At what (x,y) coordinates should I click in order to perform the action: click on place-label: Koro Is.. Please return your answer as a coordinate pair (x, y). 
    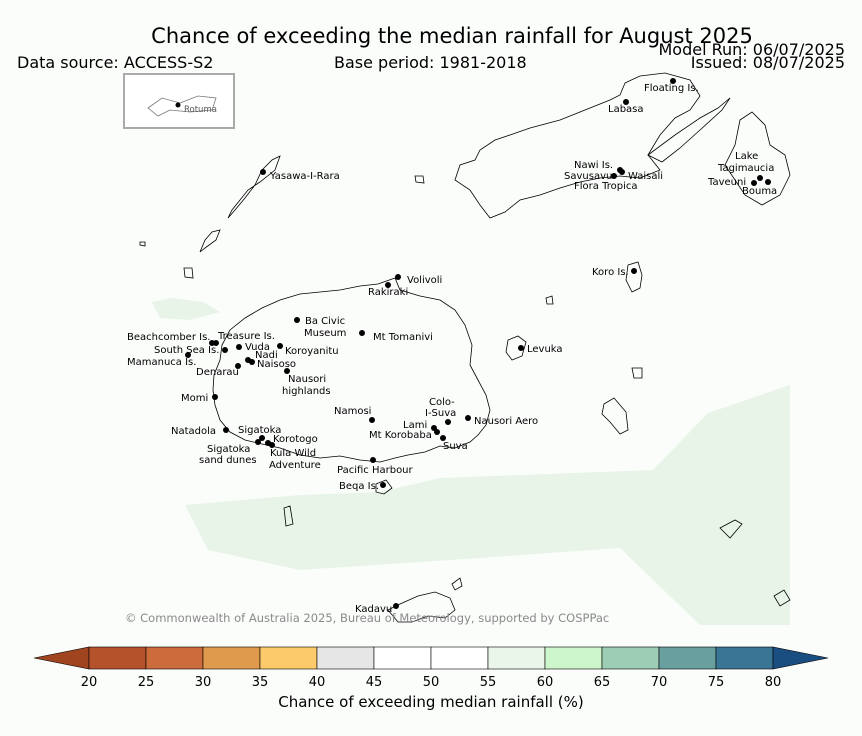
    Looking at the image, I should click on (610, 272).